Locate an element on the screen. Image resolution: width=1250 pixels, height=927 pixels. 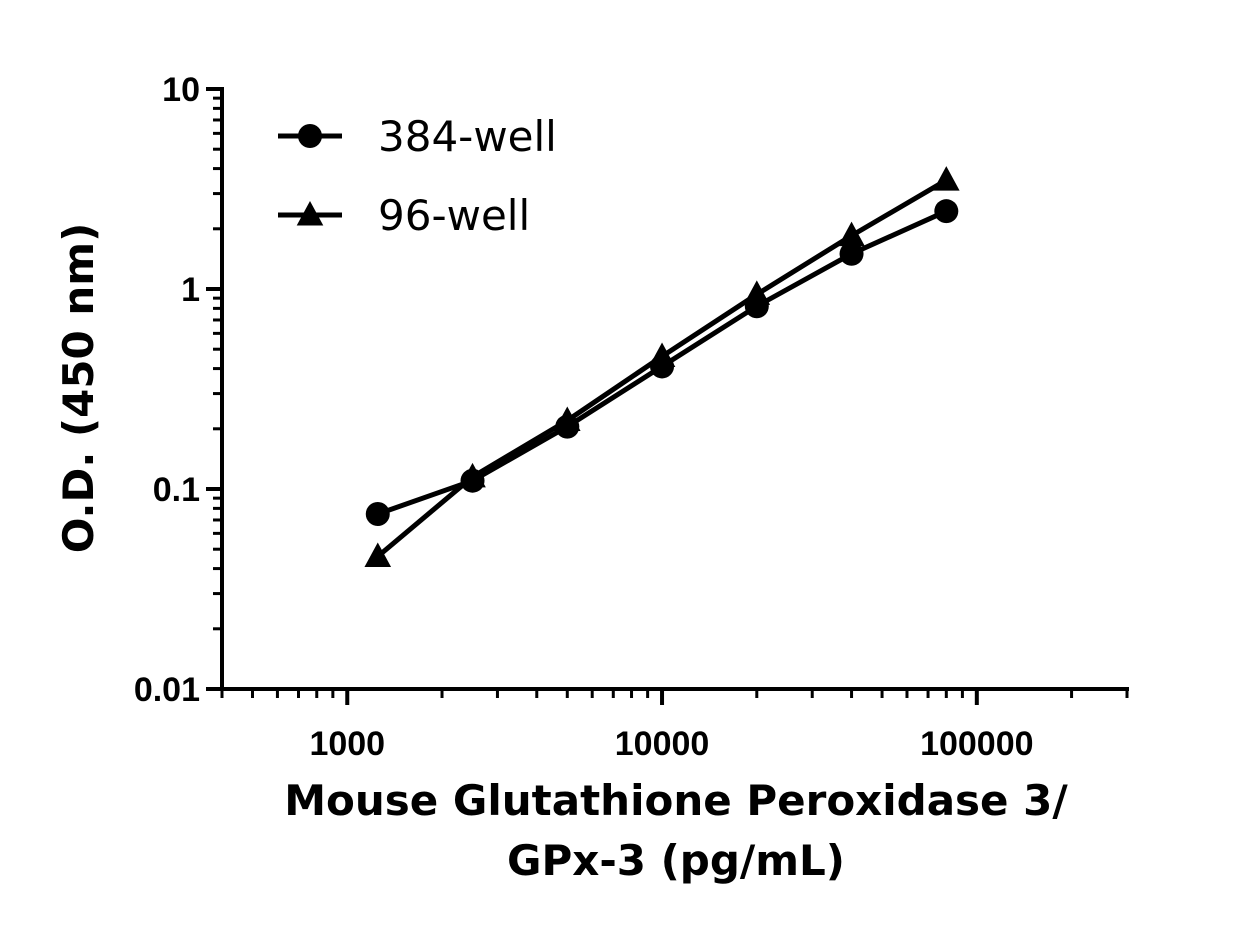
x-axis-title-line-1: Mouse Glutathione Peroxidase 3/ is located at coordinates (676, 800).